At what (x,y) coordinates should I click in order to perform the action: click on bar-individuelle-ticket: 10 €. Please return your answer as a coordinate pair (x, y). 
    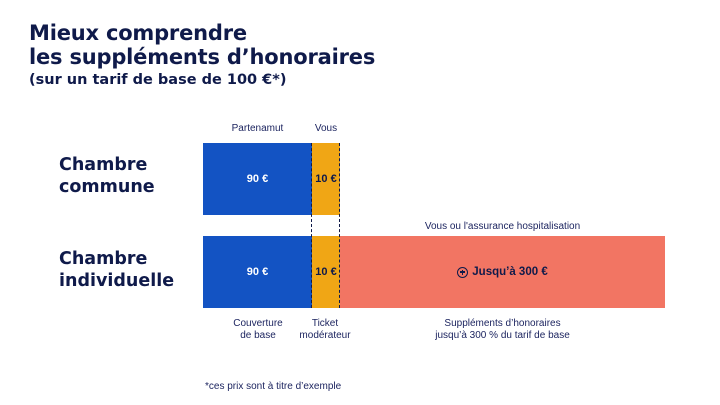
    Looking at the image, I should click on (326, 272).